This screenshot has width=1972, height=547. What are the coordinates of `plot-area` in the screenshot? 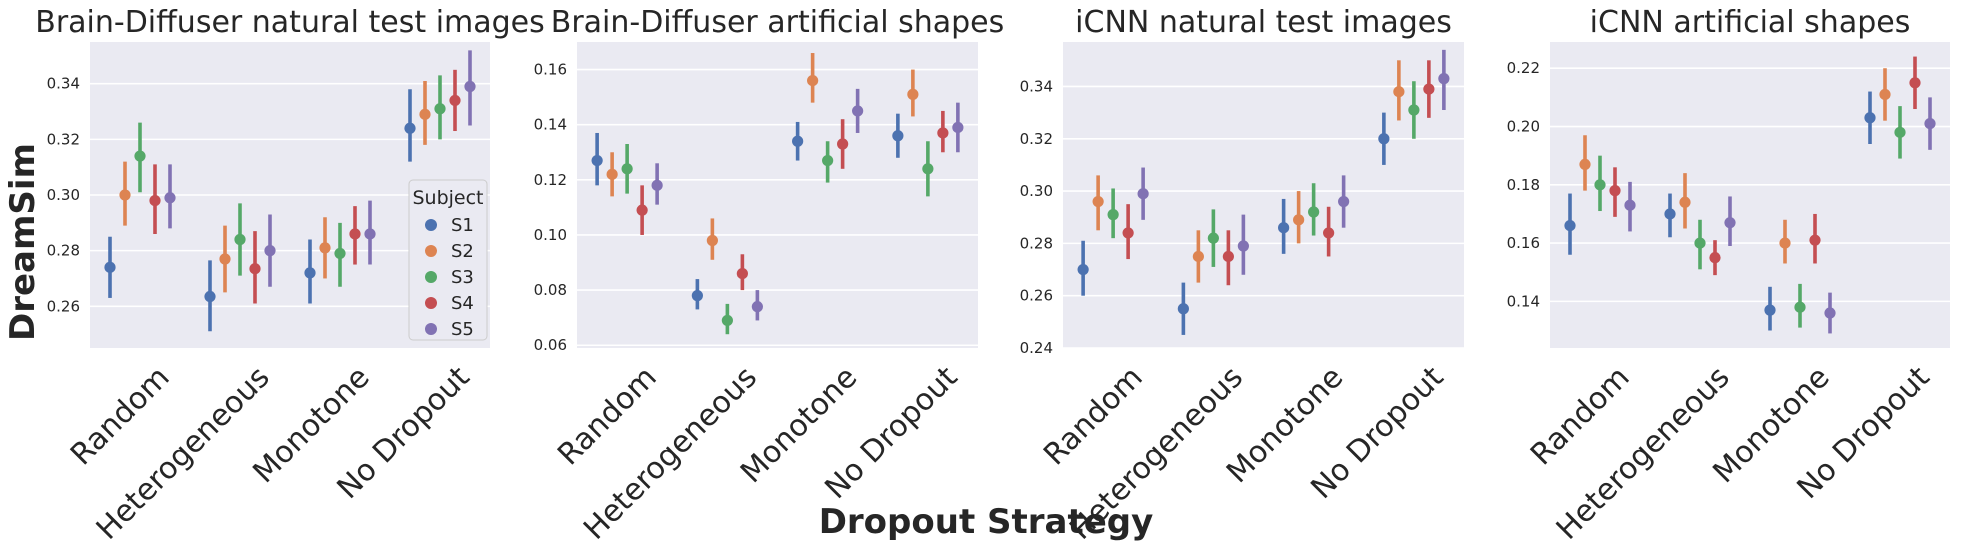 It's located at (1263, 195).